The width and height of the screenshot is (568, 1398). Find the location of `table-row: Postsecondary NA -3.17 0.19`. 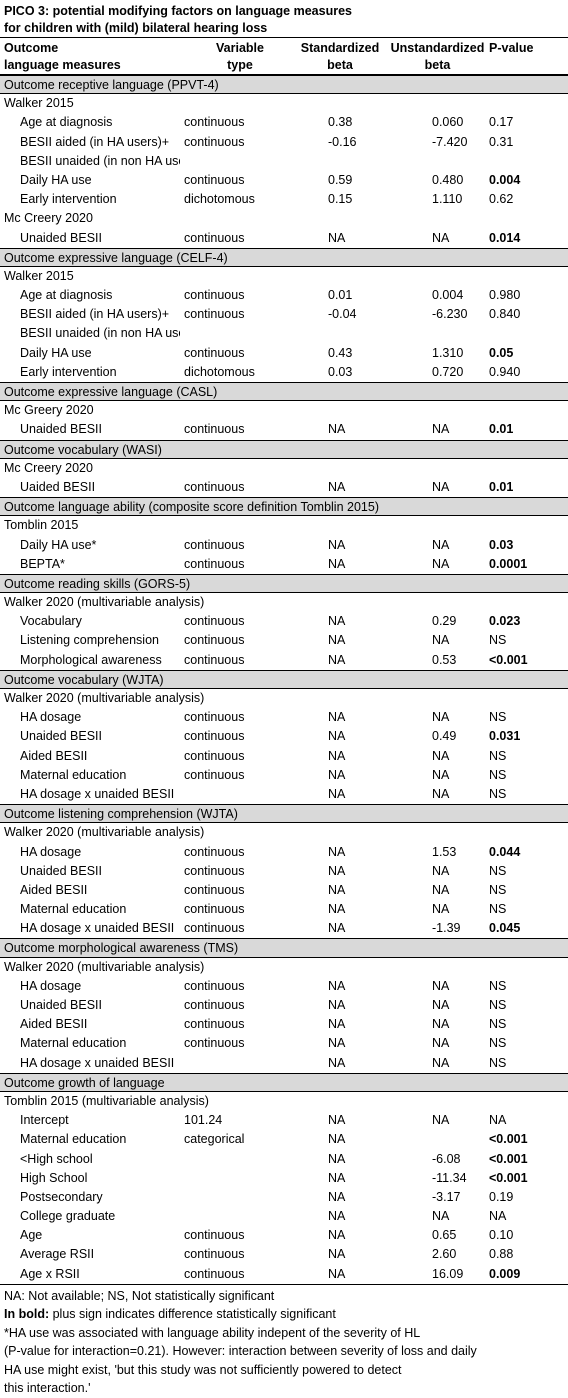

table-row: Postsecondary NA -3.17 0.19 is located at coordinates (284, 1197).